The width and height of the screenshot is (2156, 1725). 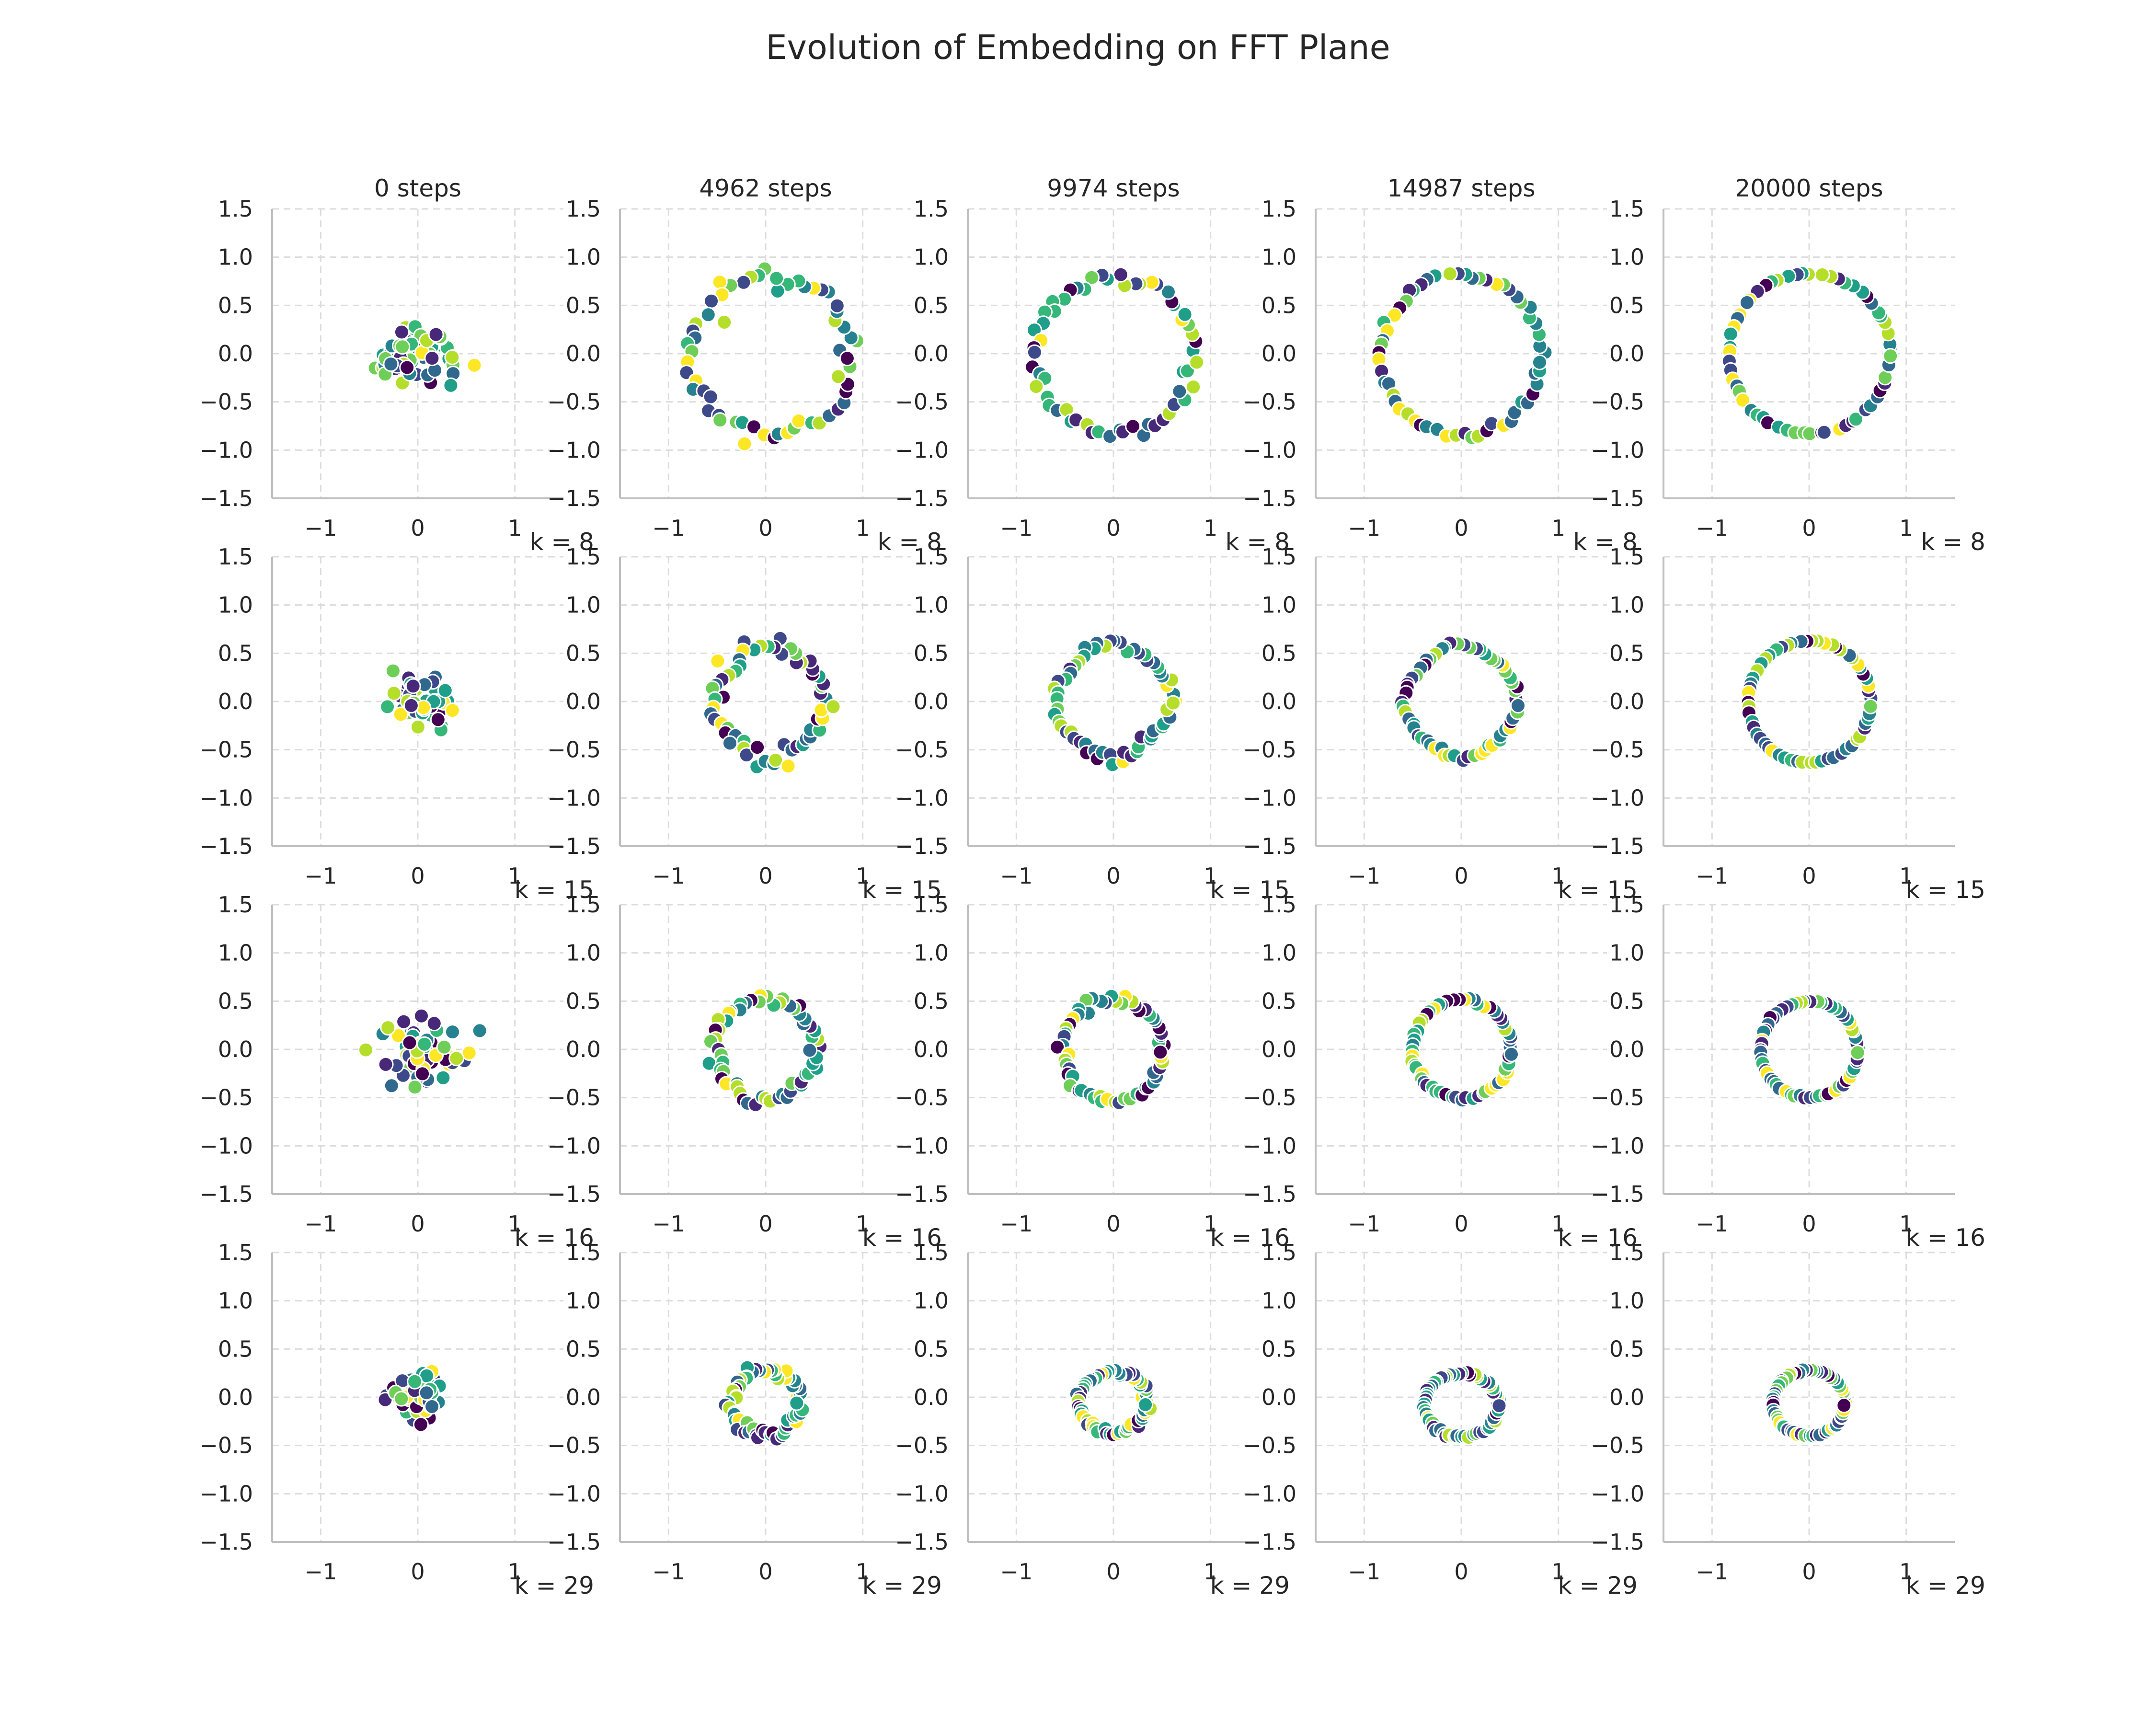 What do you see at coordinates (744, 724) in the screenshot?
I see `panel-r1-c1: −1.5 −1.0 −0.5 0.0 0.5 1.0 1.5 −1 0 1k = 15` at bounding box center [744, 724].